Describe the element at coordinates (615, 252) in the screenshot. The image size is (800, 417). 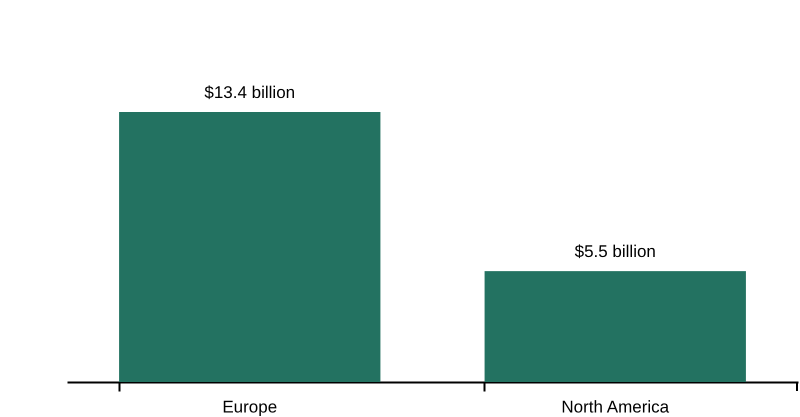
I see `data-label: $5.5 billion` at that location.